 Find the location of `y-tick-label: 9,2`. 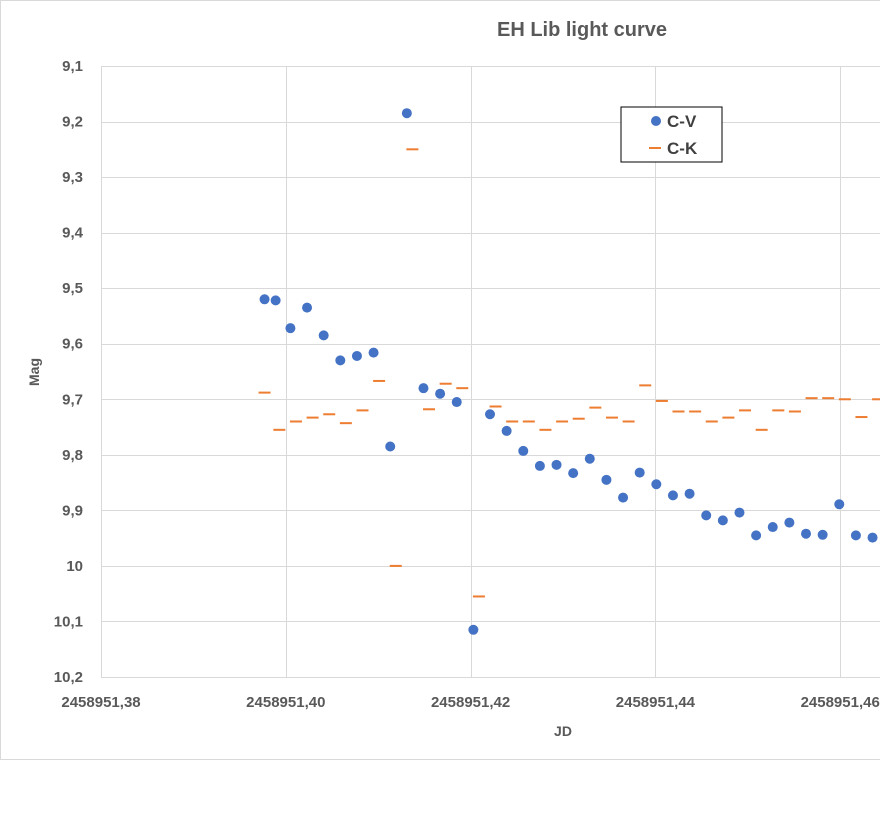

y-tick-label: 9,2 is located at coordinates (72, 122).